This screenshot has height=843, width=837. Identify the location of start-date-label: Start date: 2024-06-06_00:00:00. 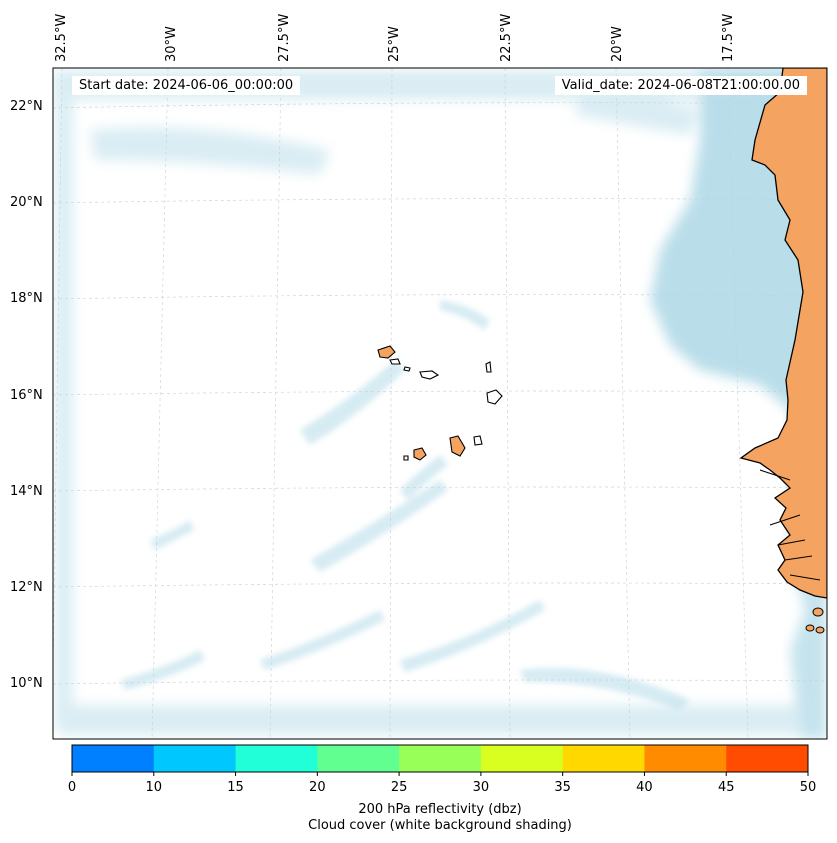
(186, 85).